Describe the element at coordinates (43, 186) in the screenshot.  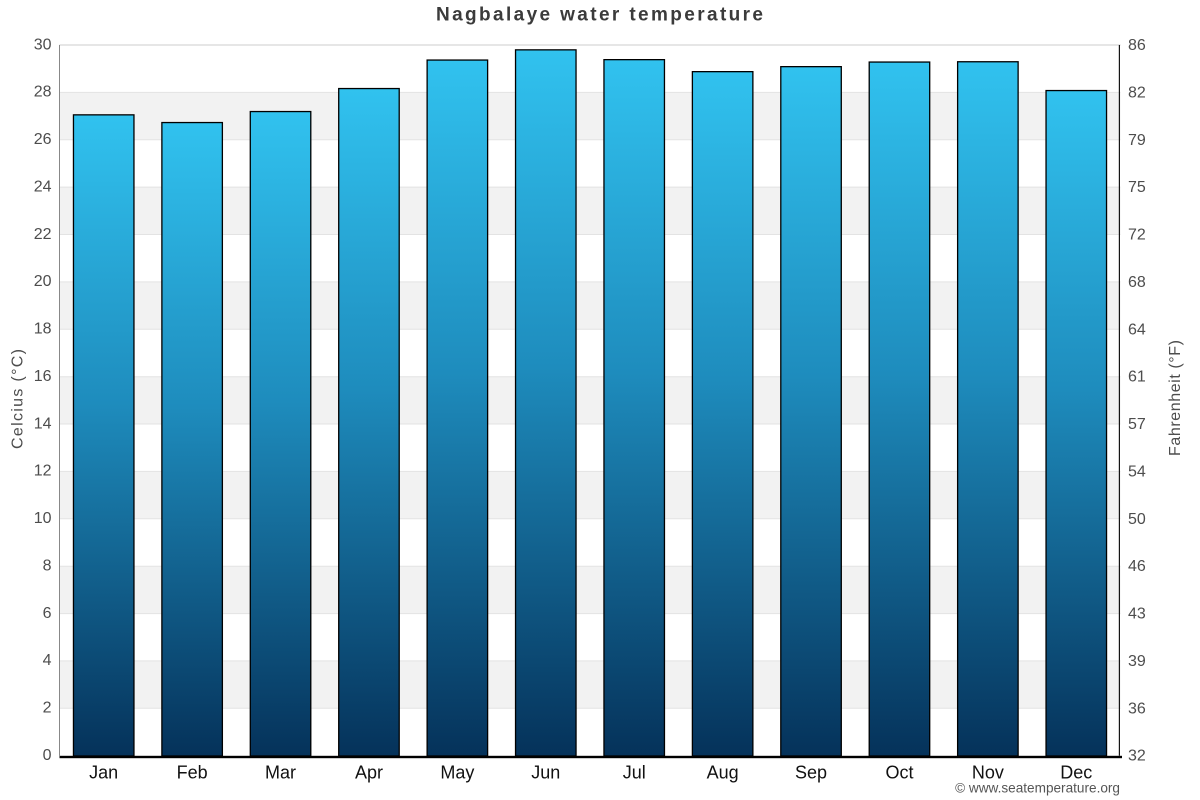
I see `svg-text: 24` at that location.